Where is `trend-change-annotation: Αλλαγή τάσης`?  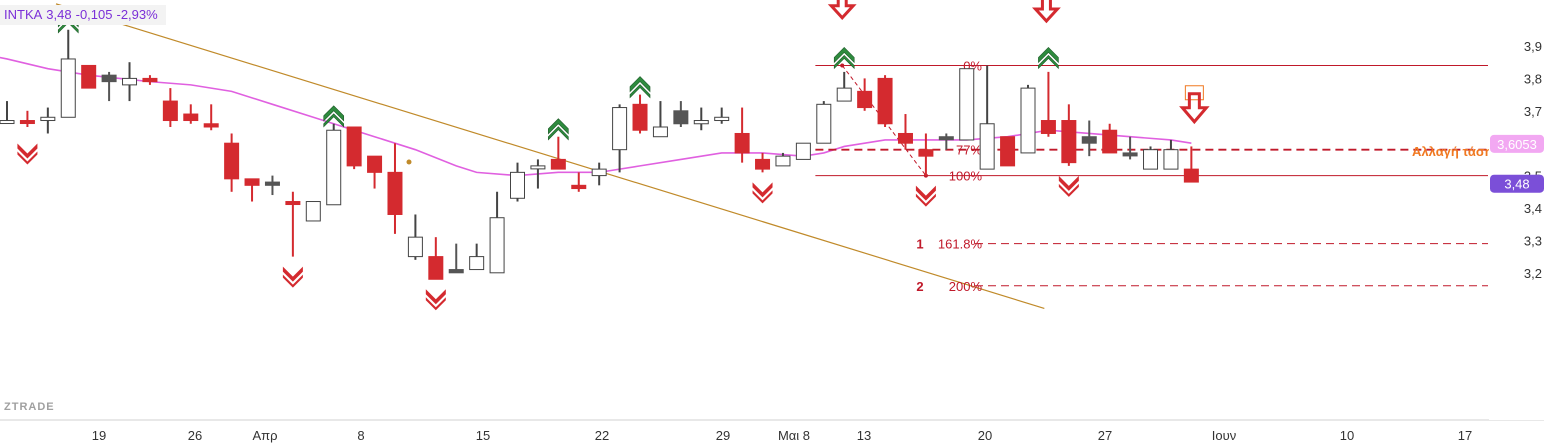 trend-change-annotation: Αλλαγή τάσης is located at coordinates (1456, 151).